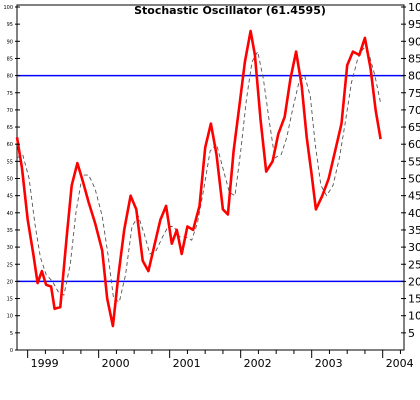 The width and height of the screenshot is (420, 400). What do you see at coordinates (414, 7) in the screenshot?
I see `right-tick-label: 100` at bounding box center [414, 7].